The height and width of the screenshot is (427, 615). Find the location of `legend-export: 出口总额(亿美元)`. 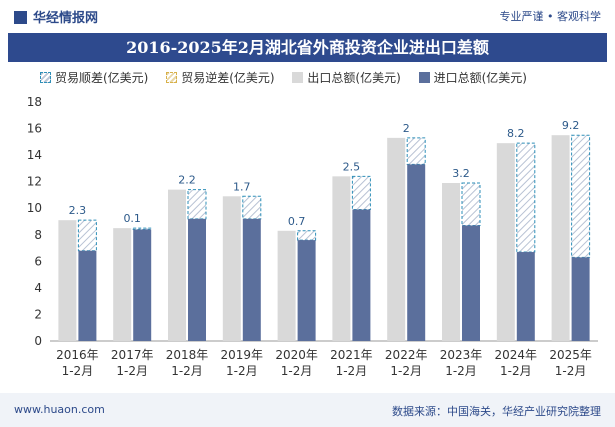

legend-export: 出口总额(亿美元) is located at coordinates (346, 77).